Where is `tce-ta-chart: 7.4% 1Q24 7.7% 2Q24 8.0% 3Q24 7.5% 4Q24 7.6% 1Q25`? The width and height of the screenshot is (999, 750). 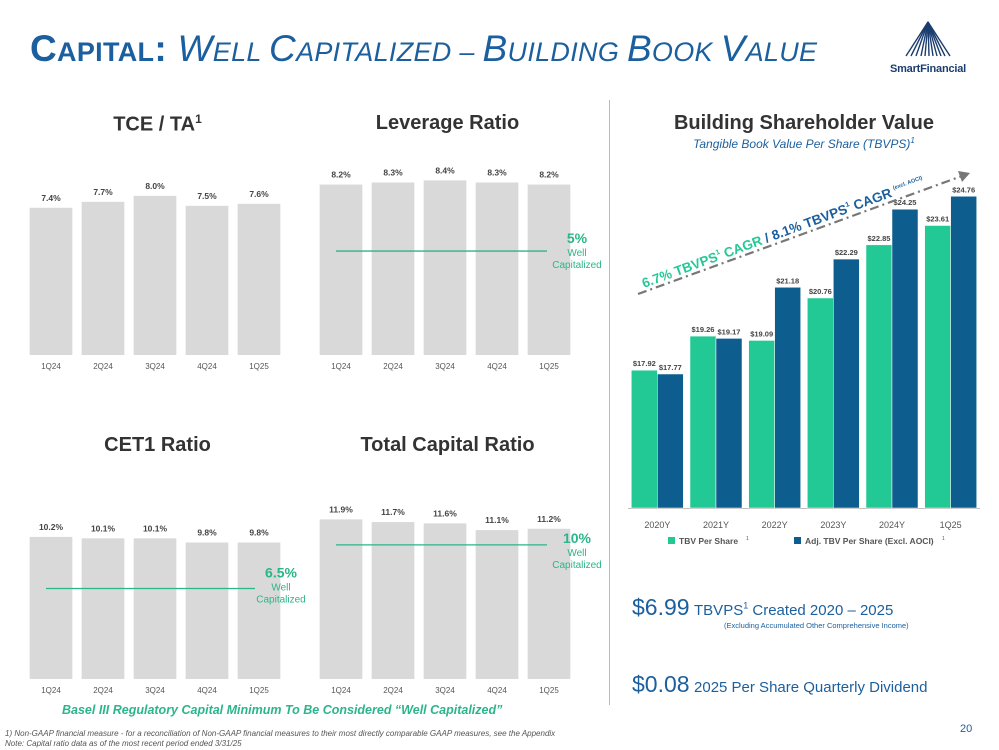 tce-ta-chart: 7.4% 1Q24 7.7% 2Q24 8.0% 3Q24 7.5% 4Q24 7.6% 1Q25 is located at coordinates (155, 276).